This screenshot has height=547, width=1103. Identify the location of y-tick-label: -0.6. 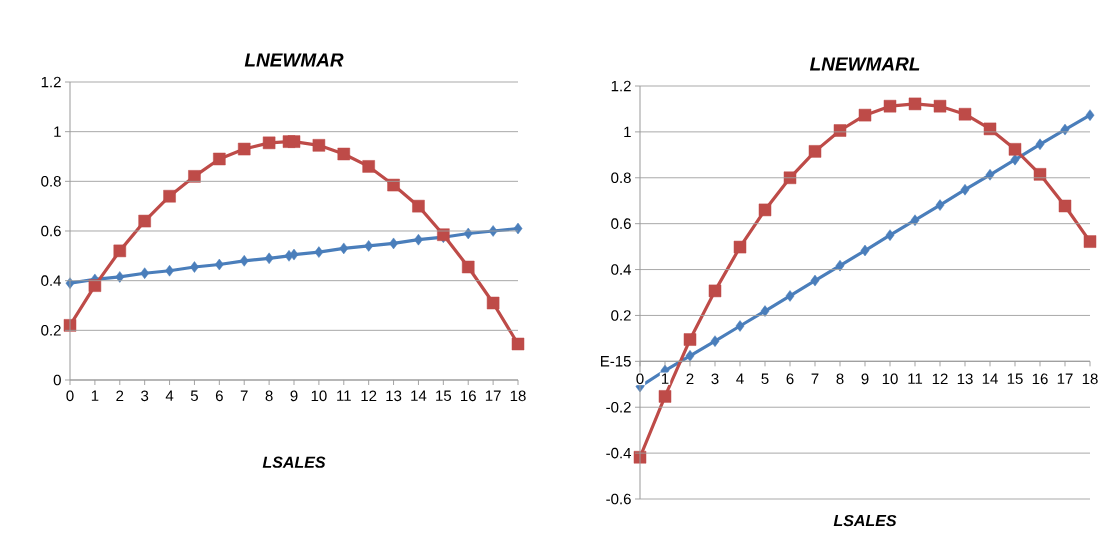
(618, 499).